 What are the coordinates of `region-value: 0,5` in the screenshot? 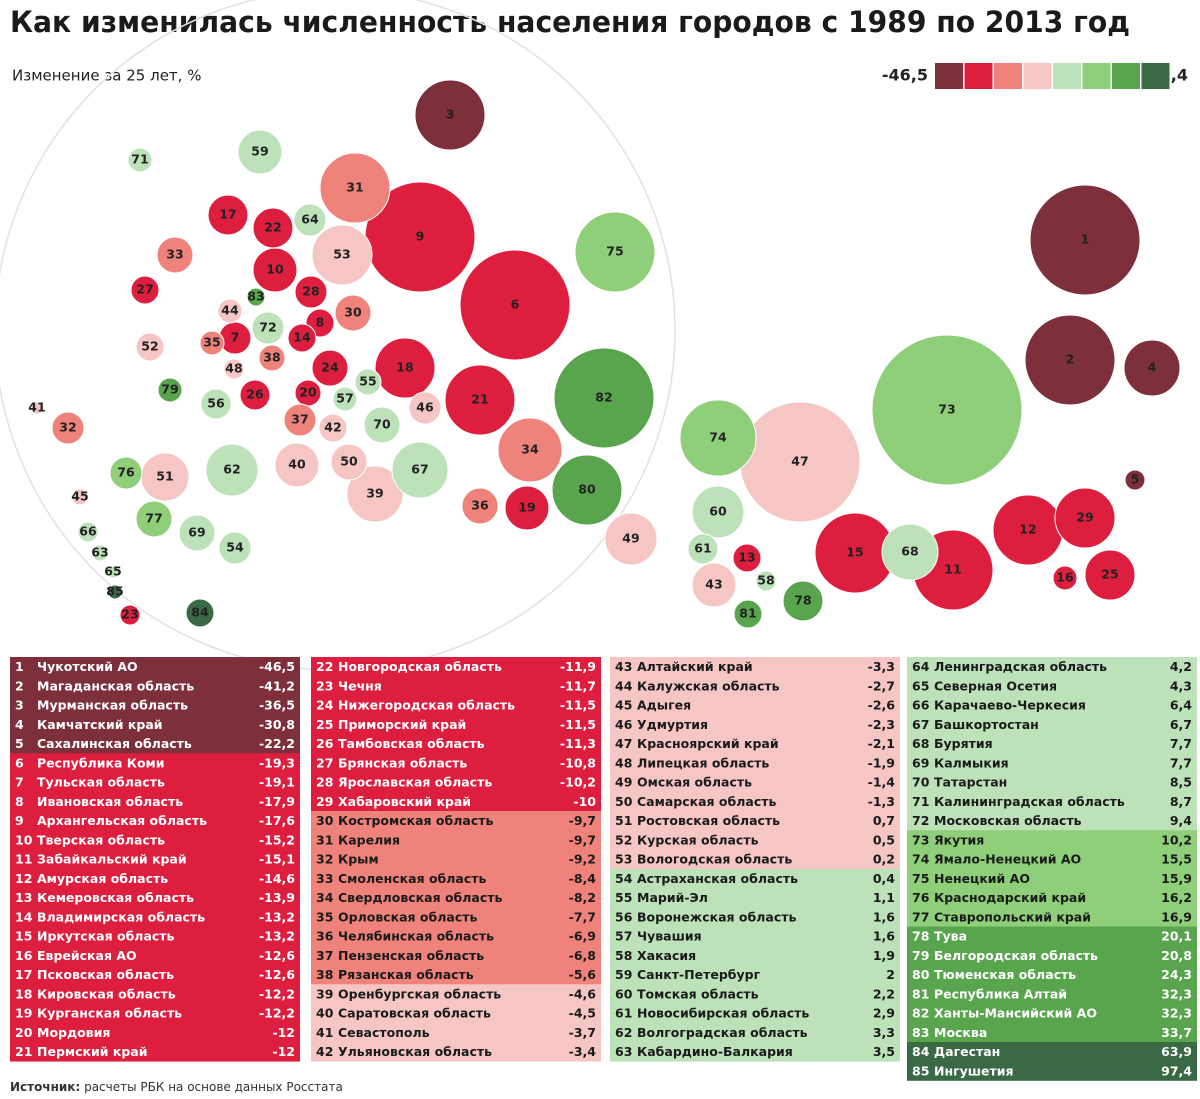 It's located at (884, 839).